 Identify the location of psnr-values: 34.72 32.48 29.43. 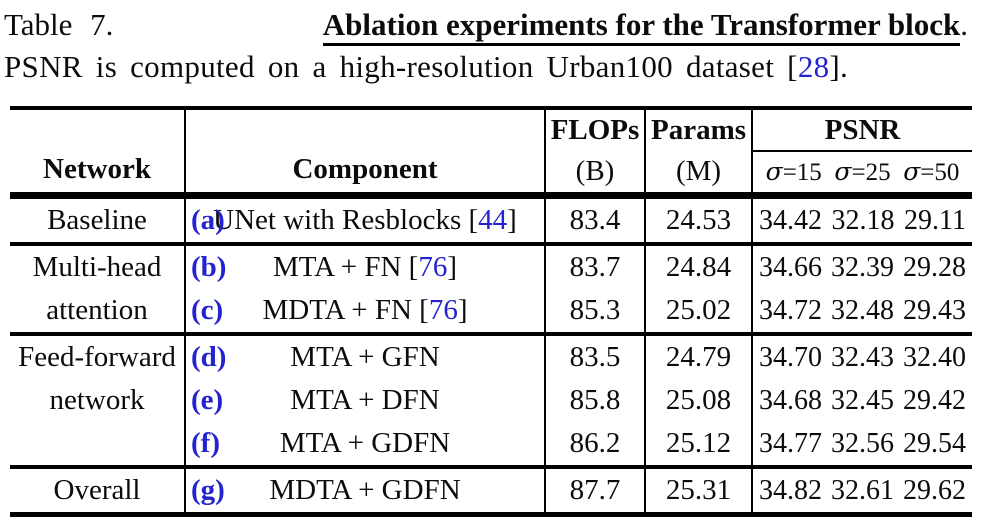
(862, 311).